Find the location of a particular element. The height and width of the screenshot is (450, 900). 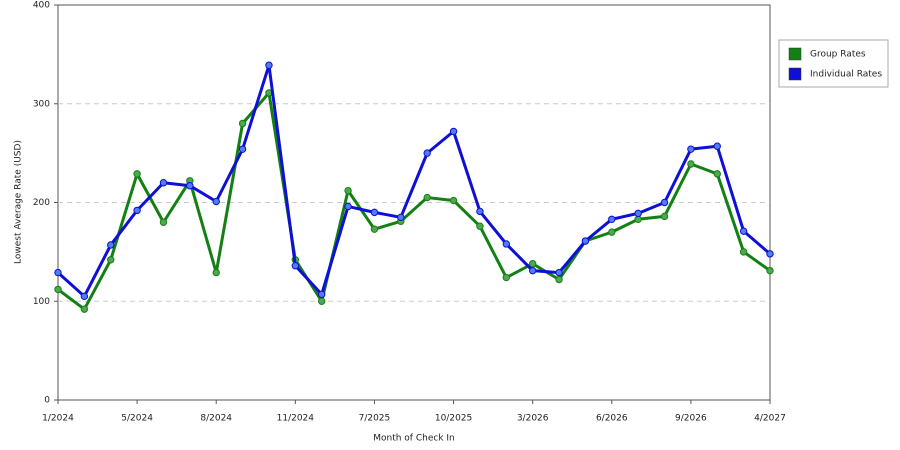

x-axis-label: Month of Check In is located at coordinates (414, 439).